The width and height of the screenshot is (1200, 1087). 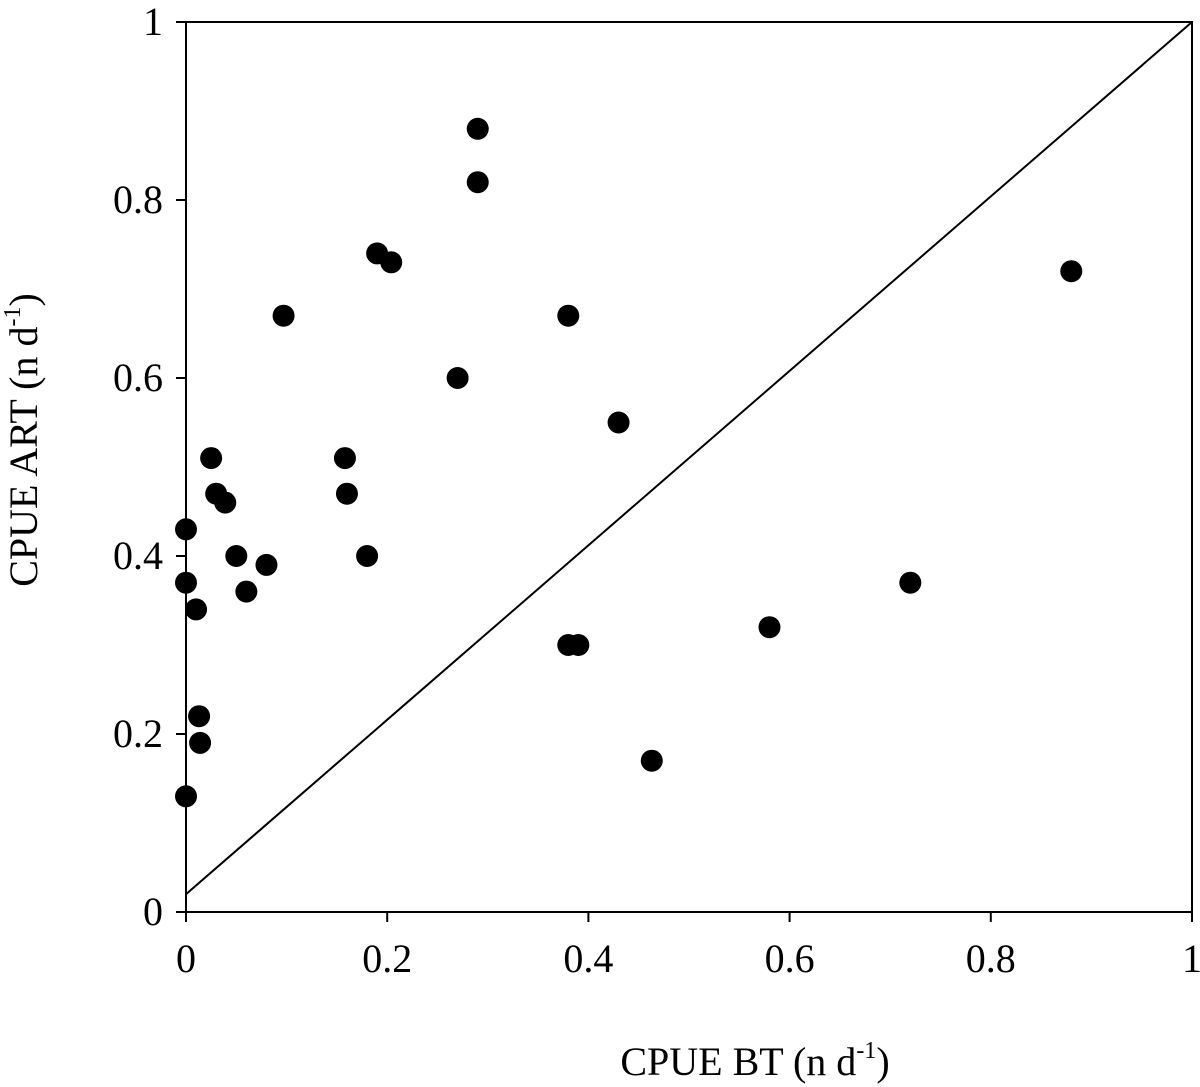 I want to click on x-tick-label: 0.4, so click(x=588, y=958).